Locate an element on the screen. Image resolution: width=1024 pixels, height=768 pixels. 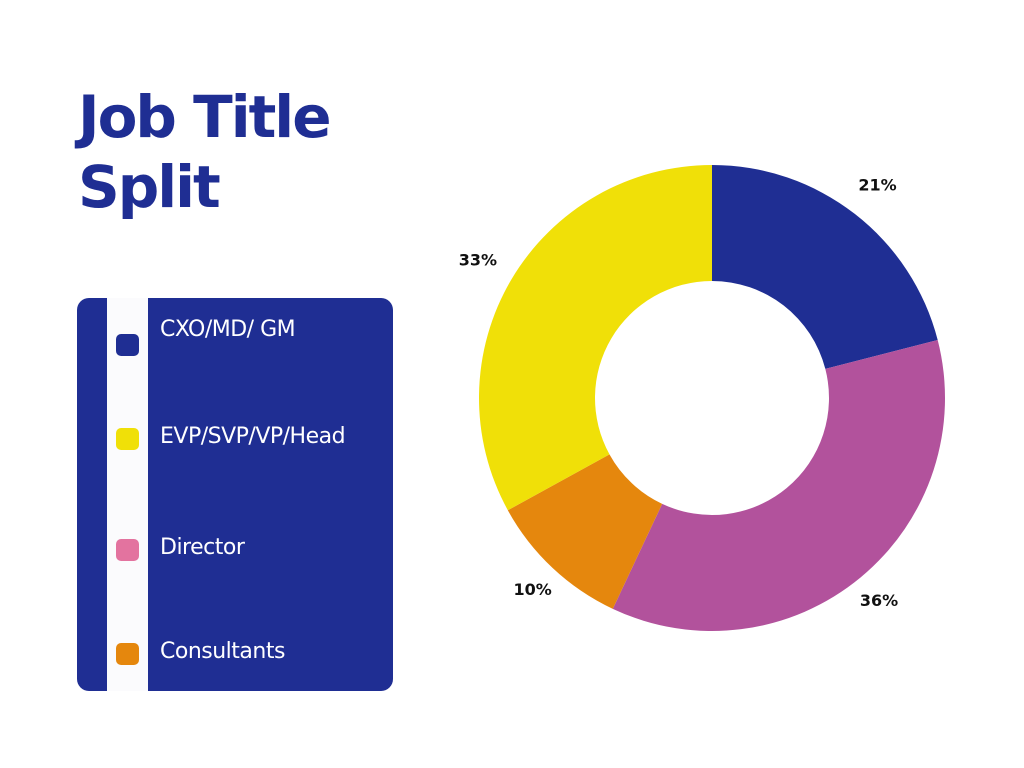
chart-title: Job Title Split is located at coordinates (205, 152).